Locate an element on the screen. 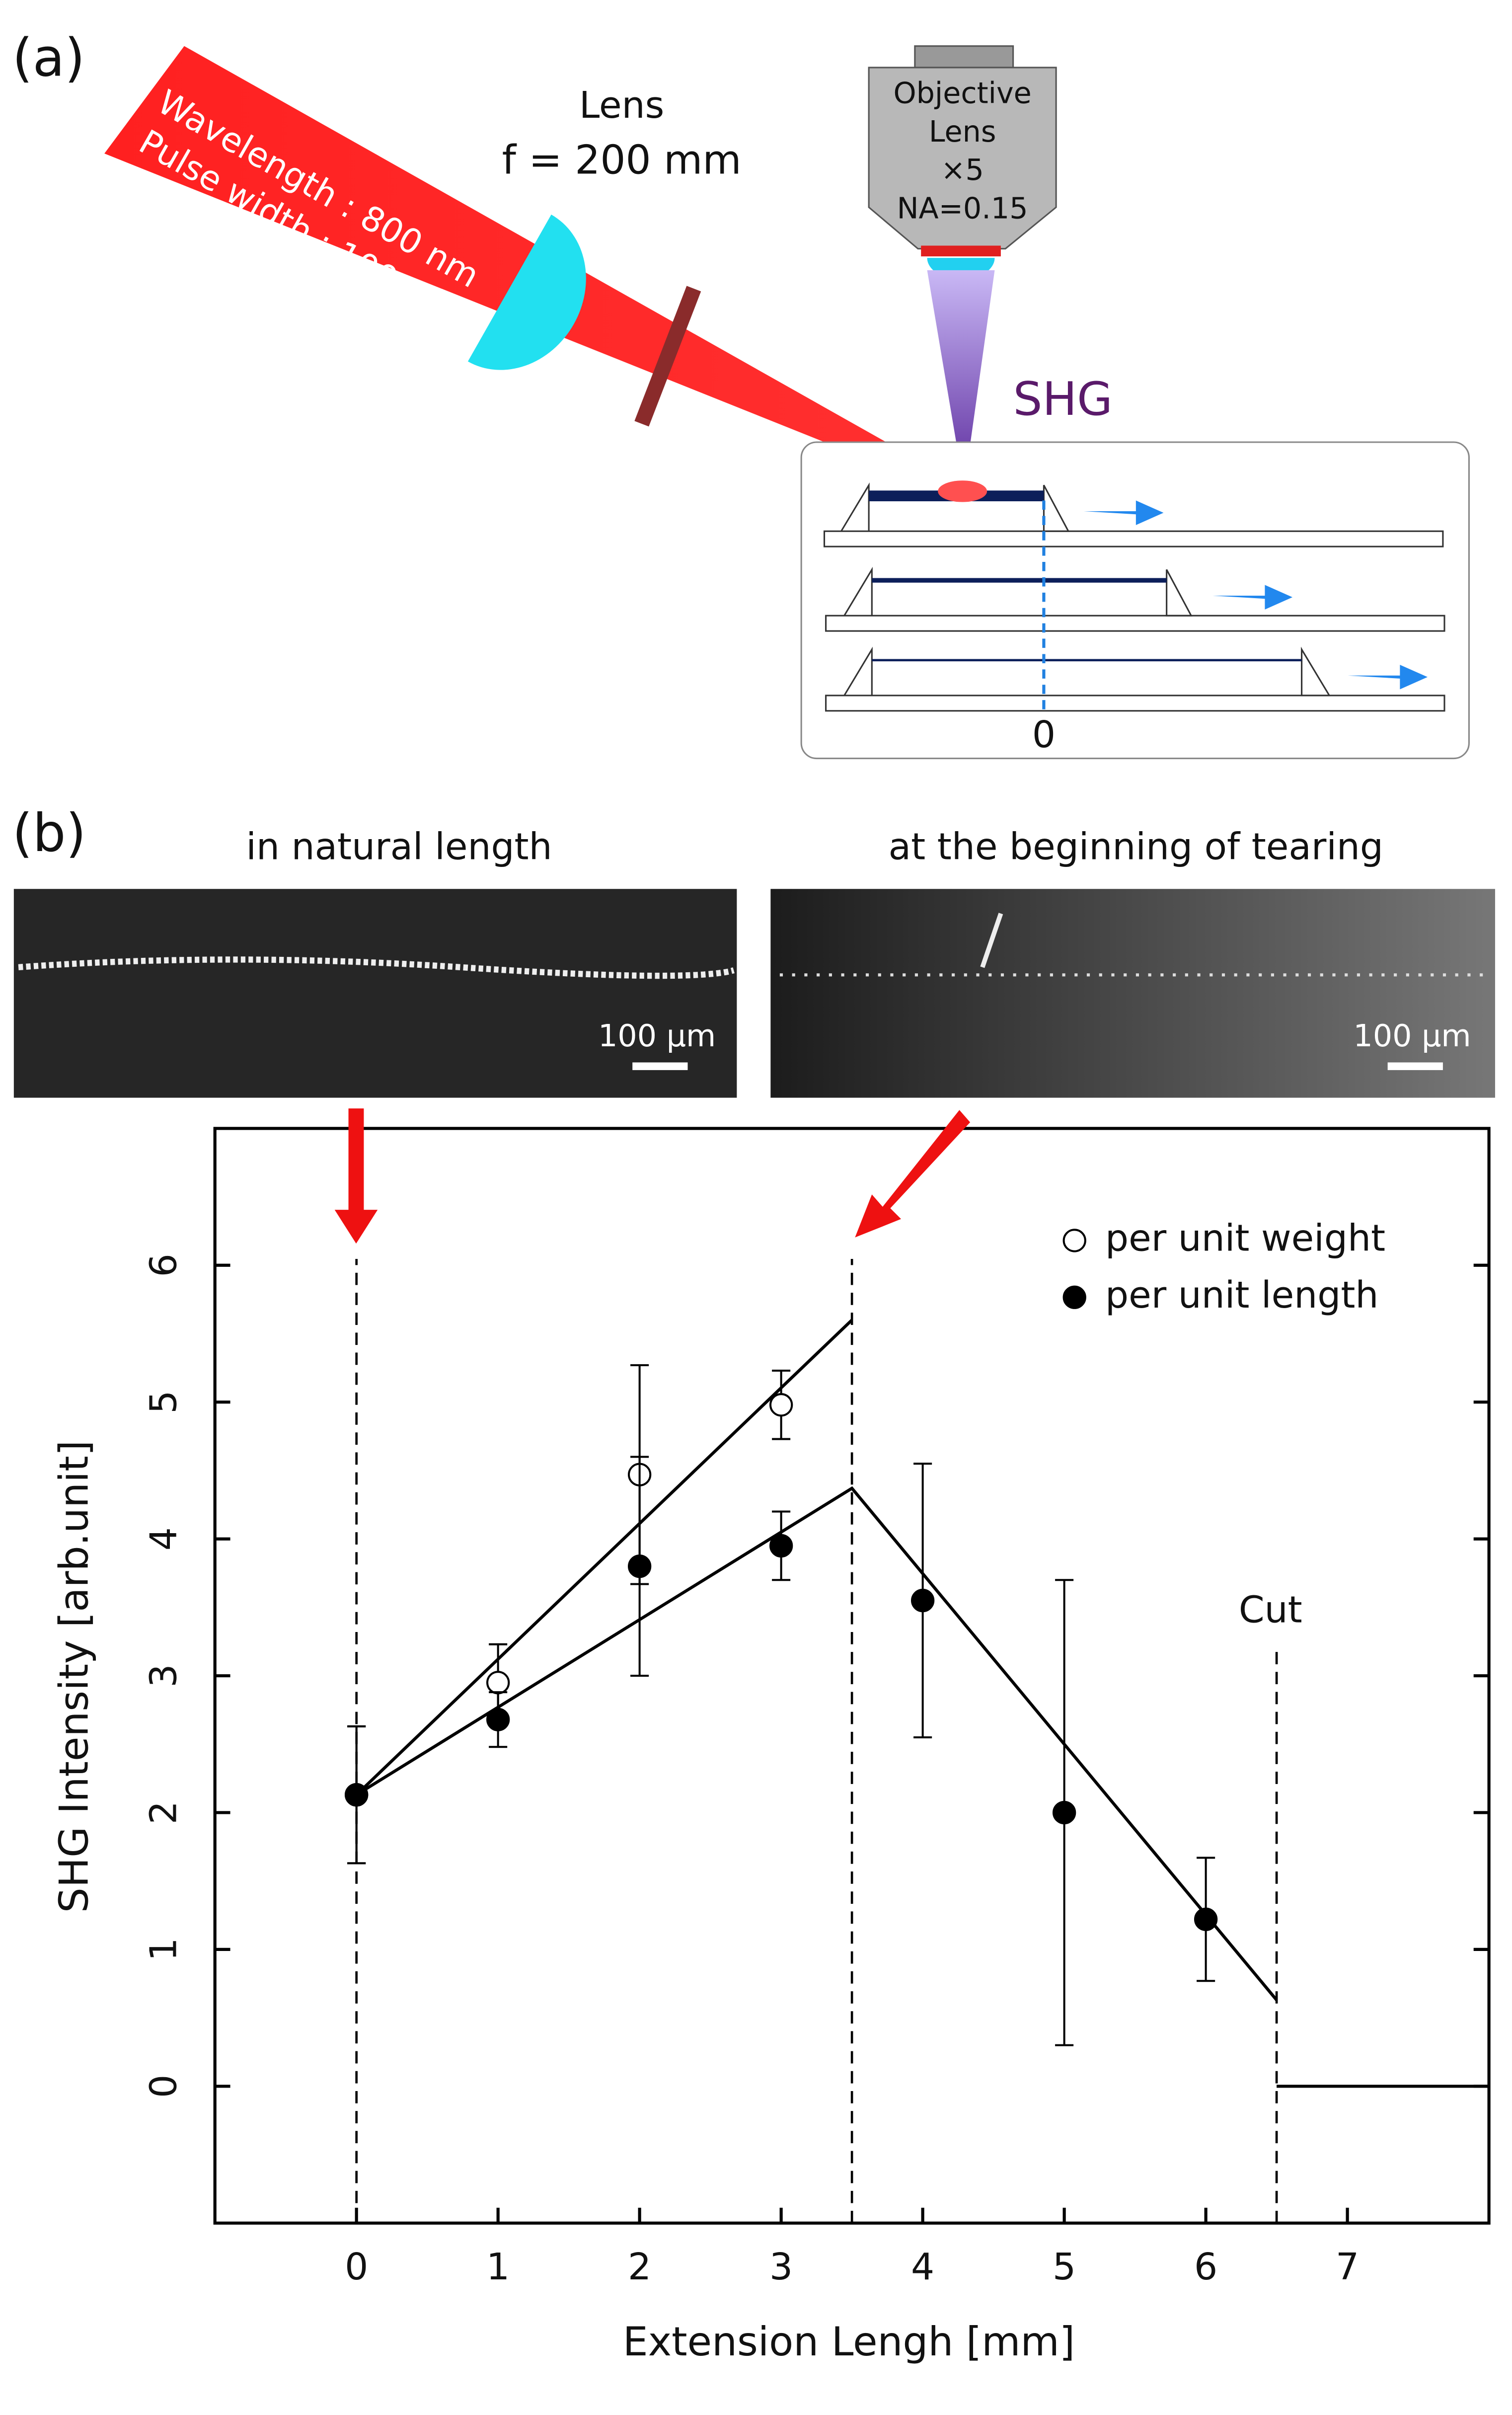 This screenshot has width=1512, height=2415. x-tick-label: 3 is located at coordinates (781, 2267).